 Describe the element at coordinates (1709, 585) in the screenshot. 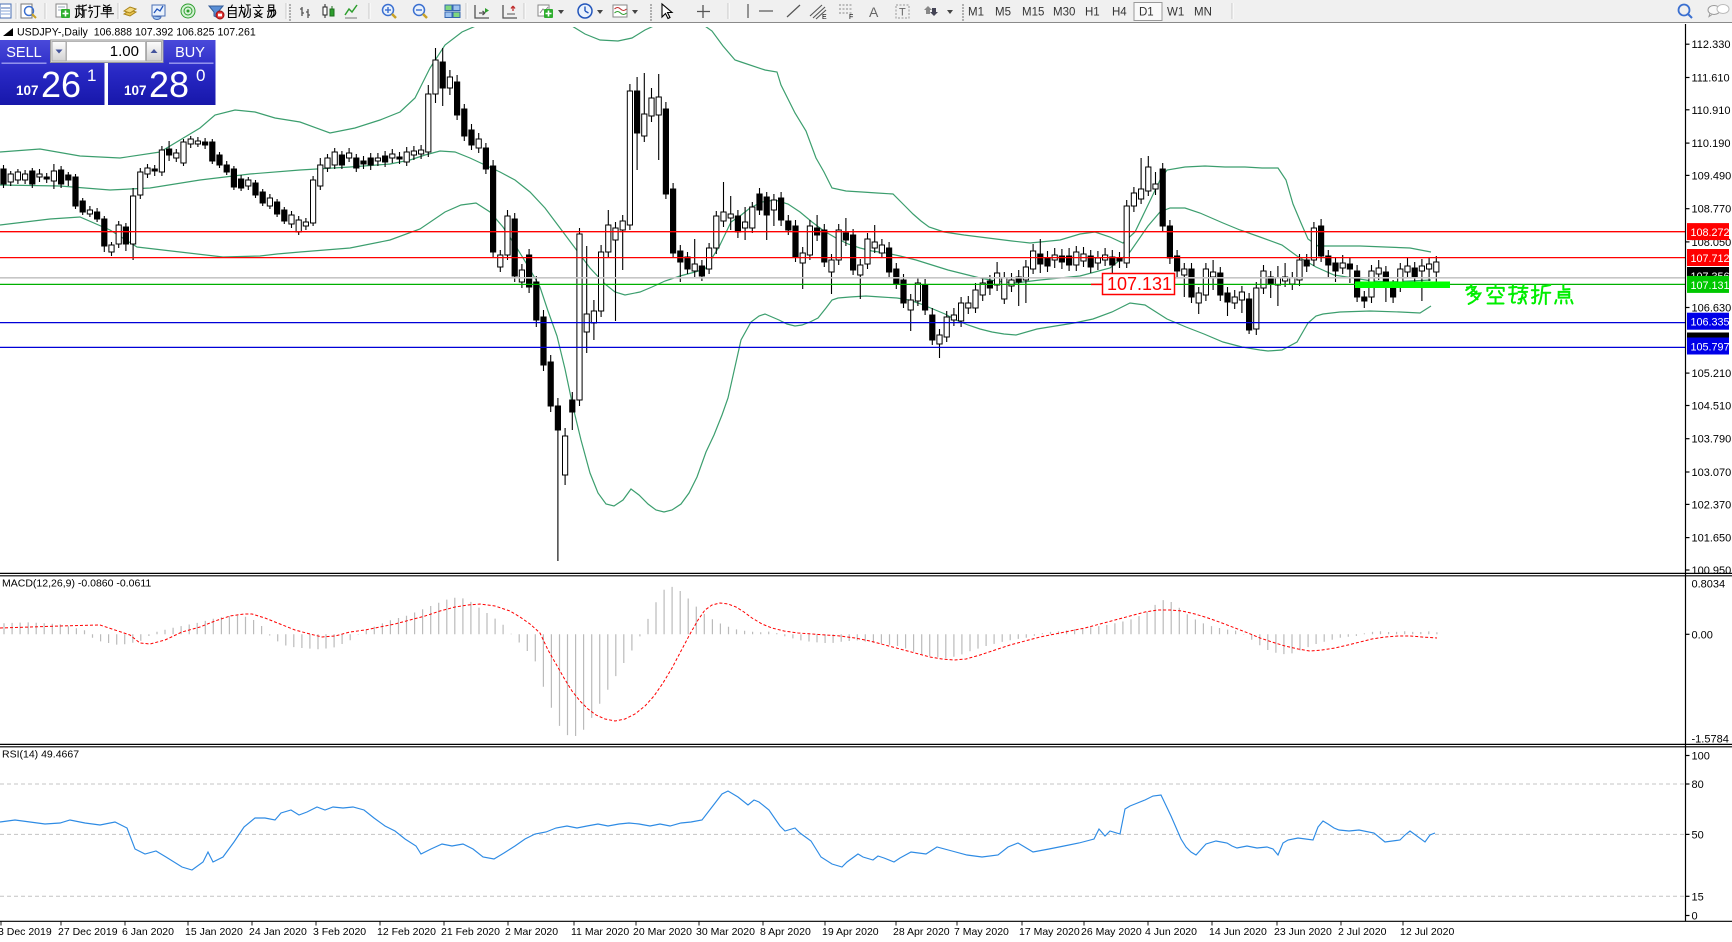

I see `svg-text: 0.8034` at that location.